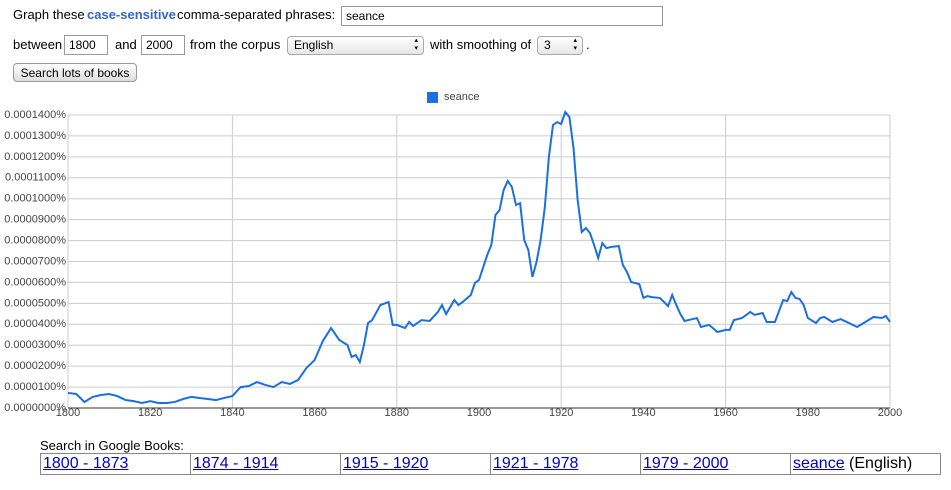 This screenshot has width=951, height=490. What do you see at coordinates (432, 97) in the screenshot?
I see `legend-swatch` at bounding box center [432, 97].